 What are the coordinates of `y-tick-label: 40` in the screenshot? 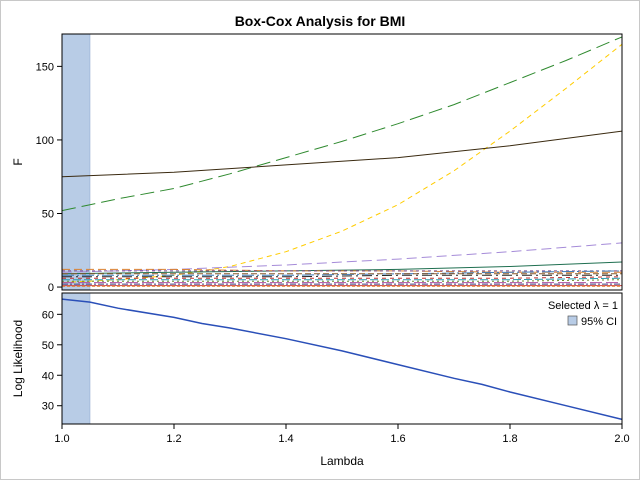 It's located at (48, 376).